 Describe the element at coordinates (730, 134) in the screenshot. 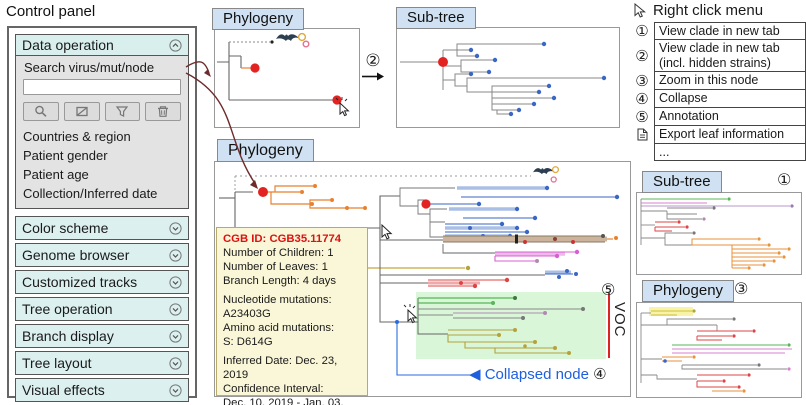

I see `menu-label: Export leaf information` at that location.